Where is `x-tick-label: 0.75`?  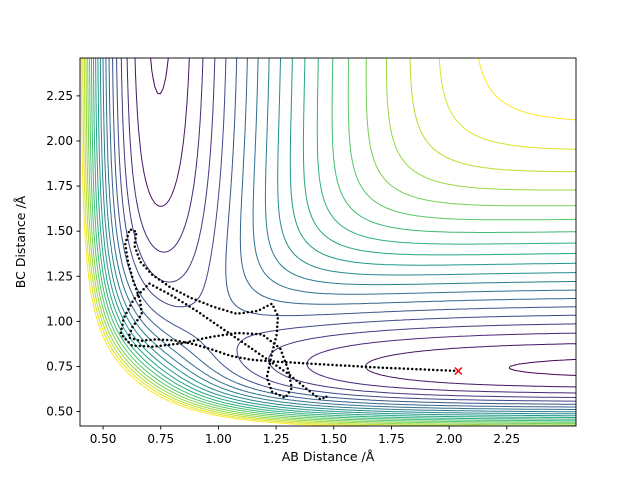
x-tick-label: 0.75 is located at coordinates (160, 439).